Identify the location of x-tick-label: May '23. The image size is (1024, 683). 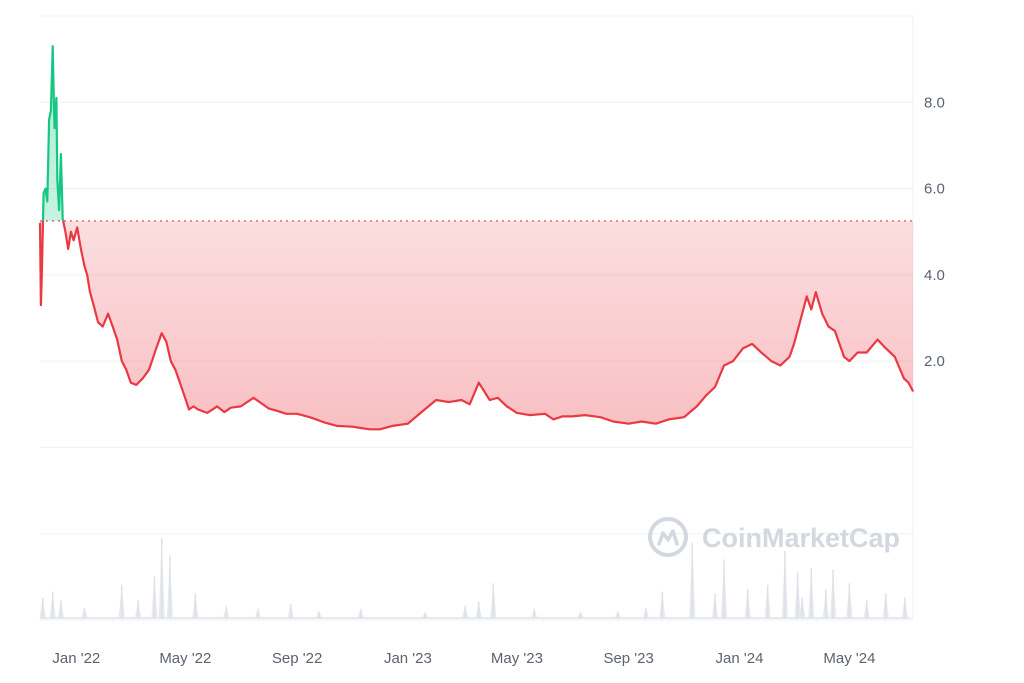
(517, 658).